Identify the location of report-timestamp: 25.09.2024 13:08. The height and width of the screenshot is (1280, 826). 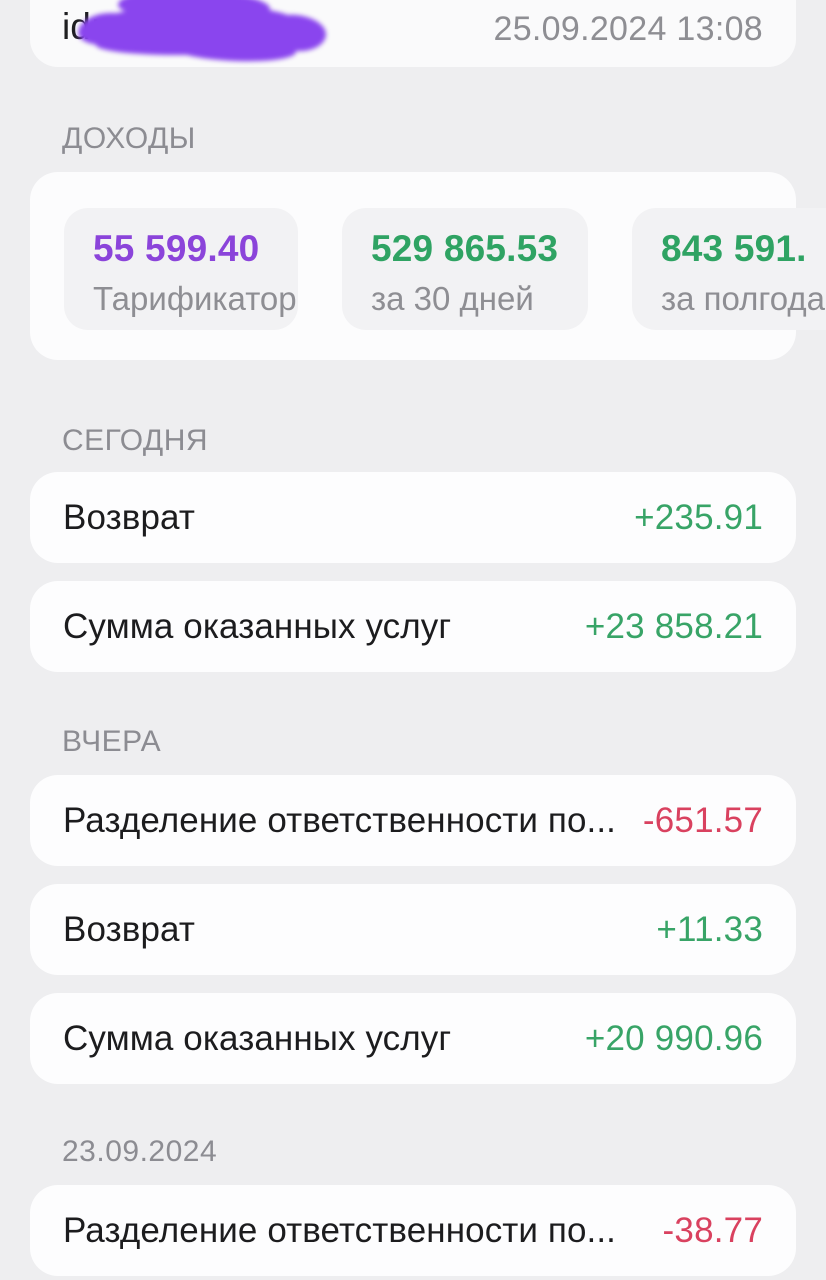
(628, 29).